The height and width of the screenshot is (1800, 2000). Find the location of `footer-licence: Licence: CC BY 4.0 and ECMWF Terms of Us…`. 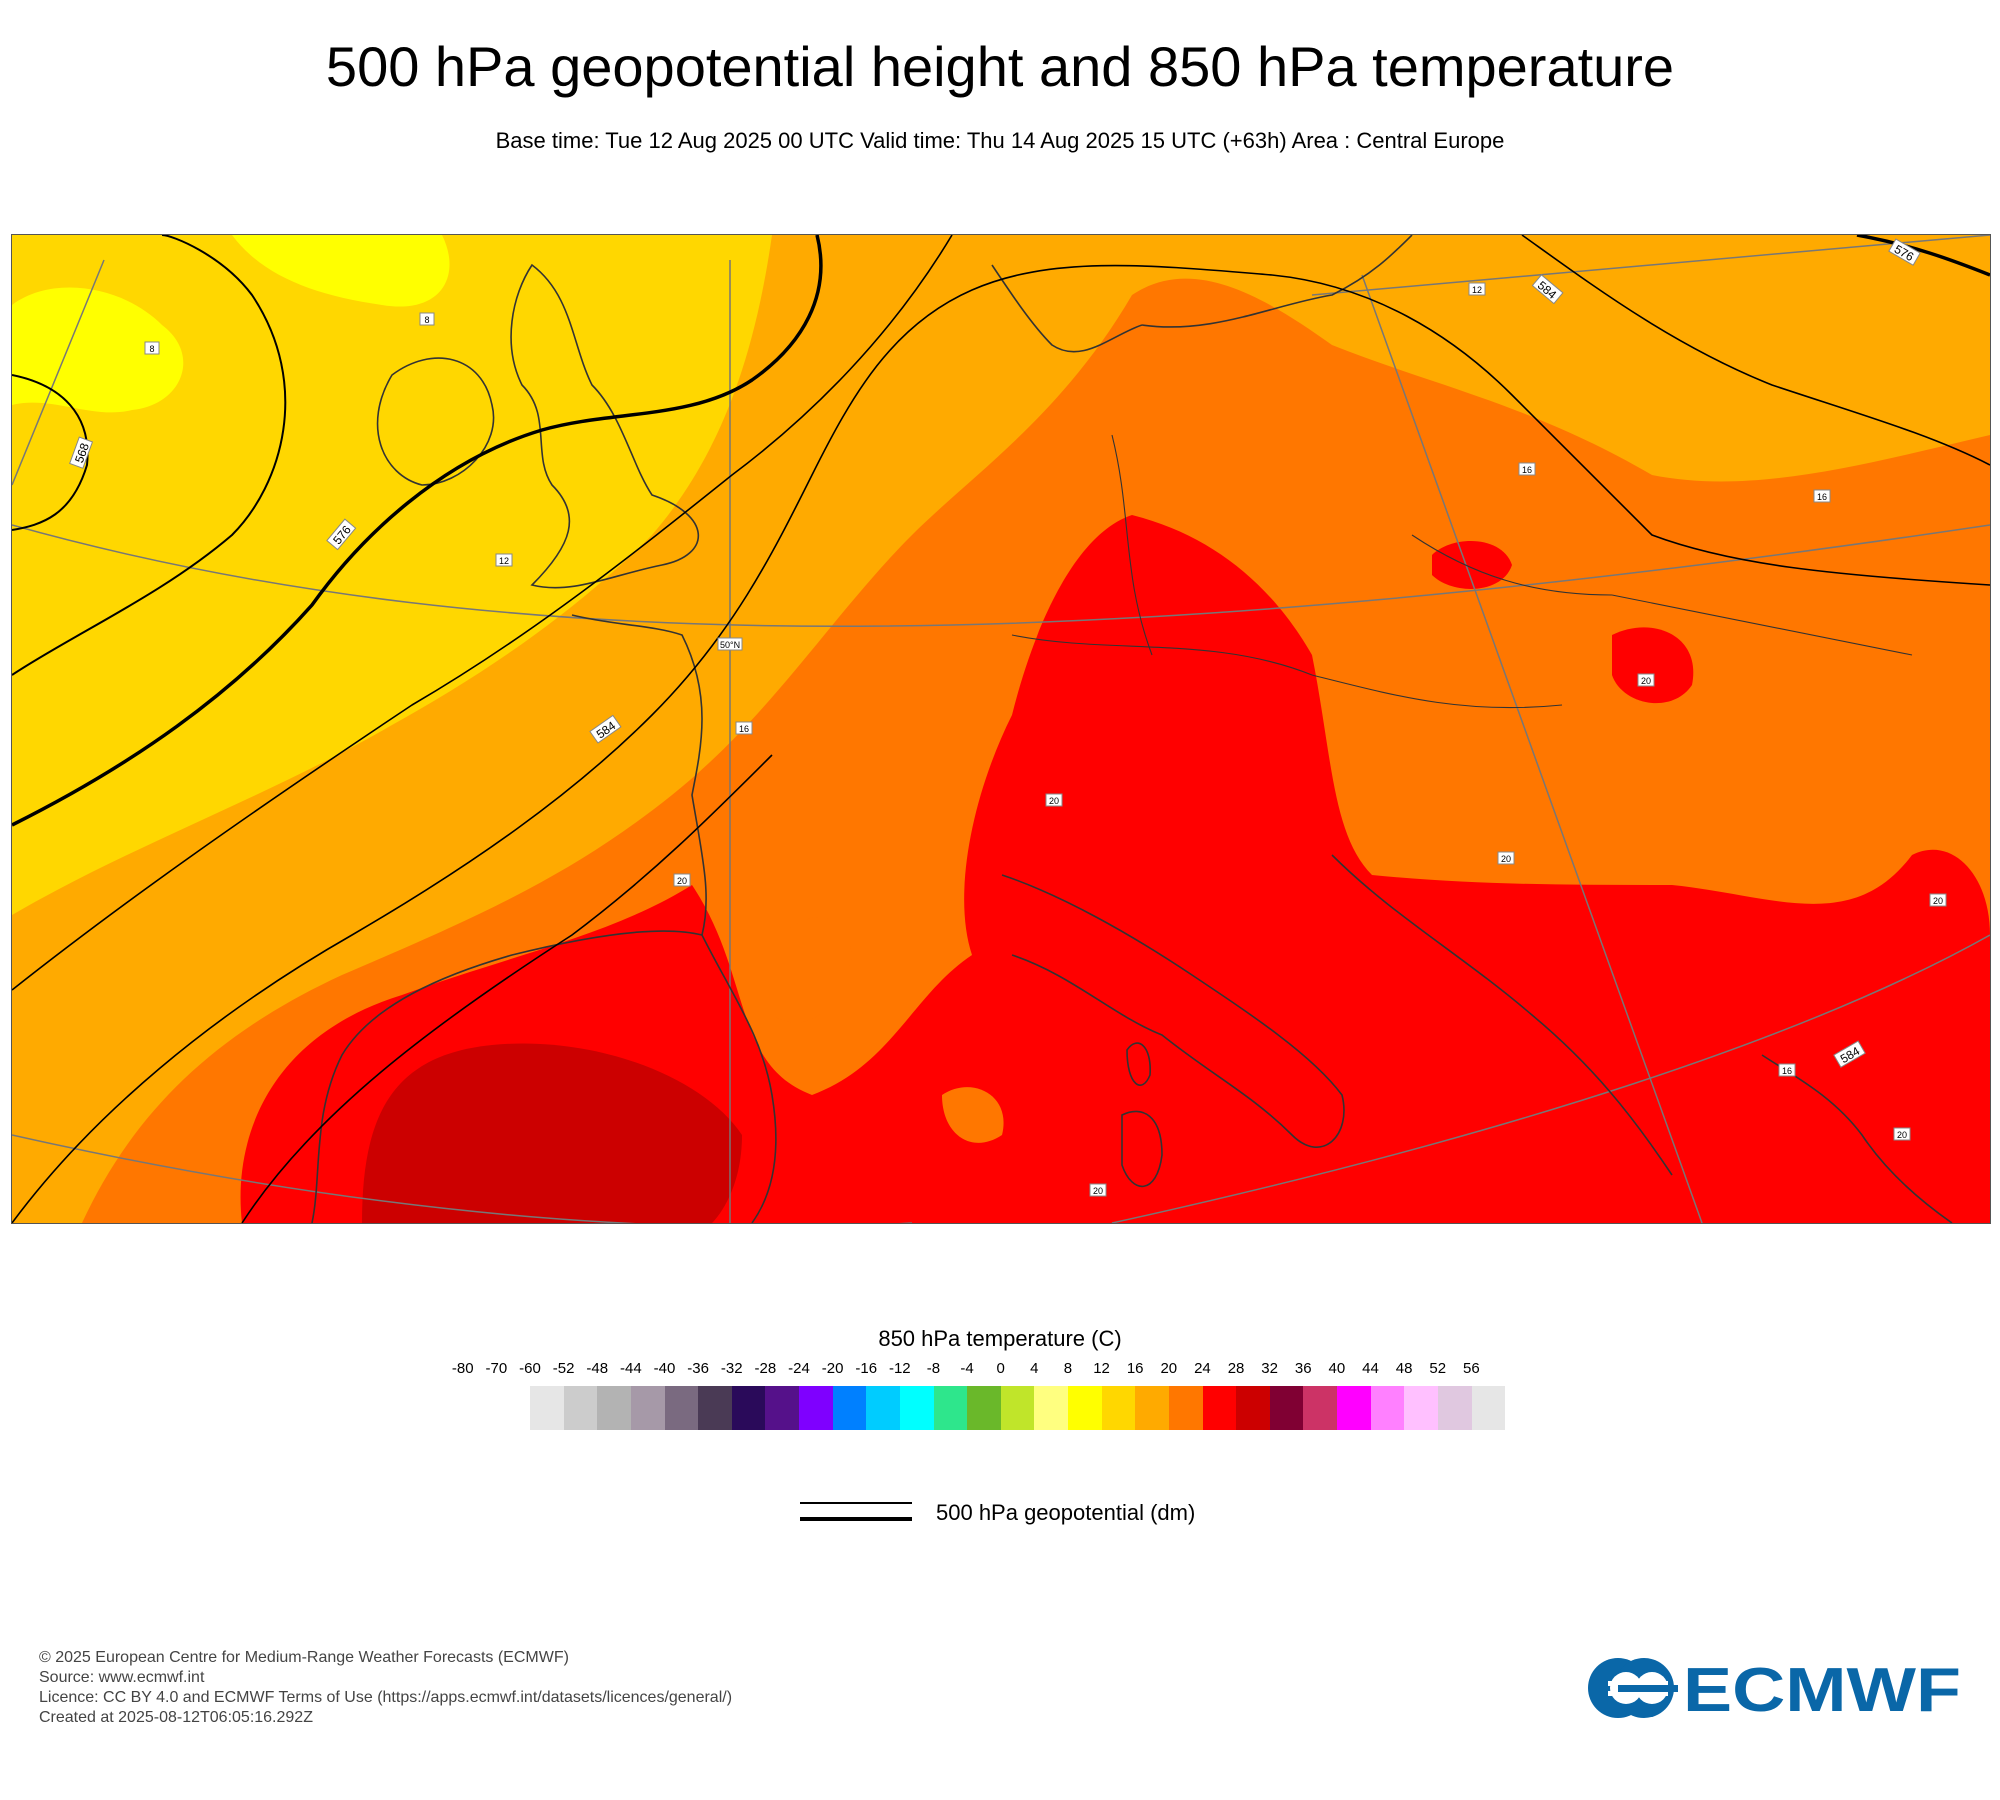

footer-licence: Licence: CC BY 4.0 and ECMWF Terms of Us… is located at coordinates (386, 1697).